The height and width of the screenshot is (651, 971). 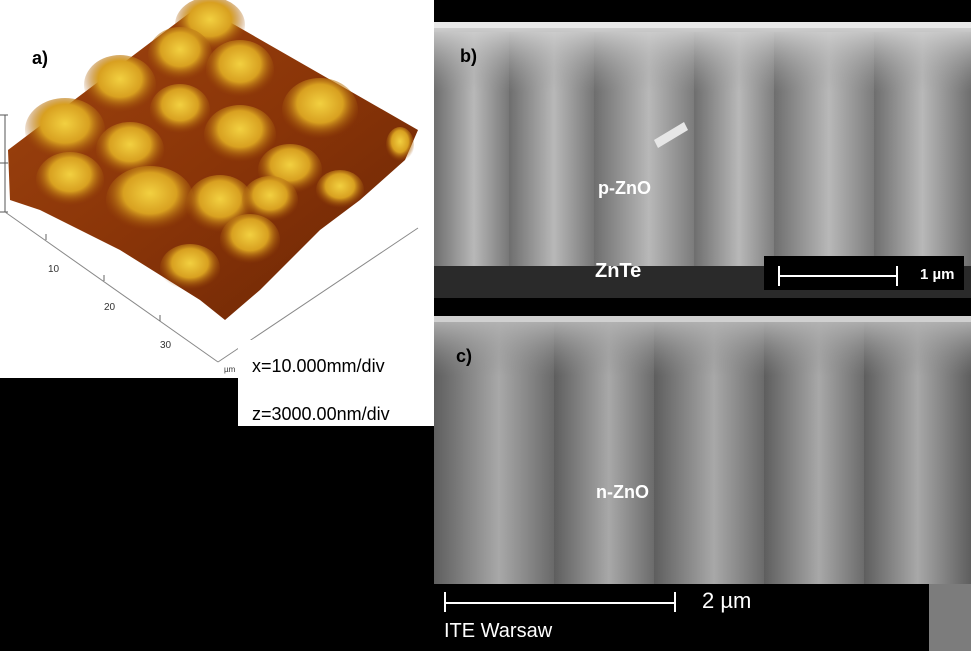 What do you see at coordinates (864, 273) in the screenshot?
I see `scale-bar-b: 1 µm` at bounding box center [864, 273].